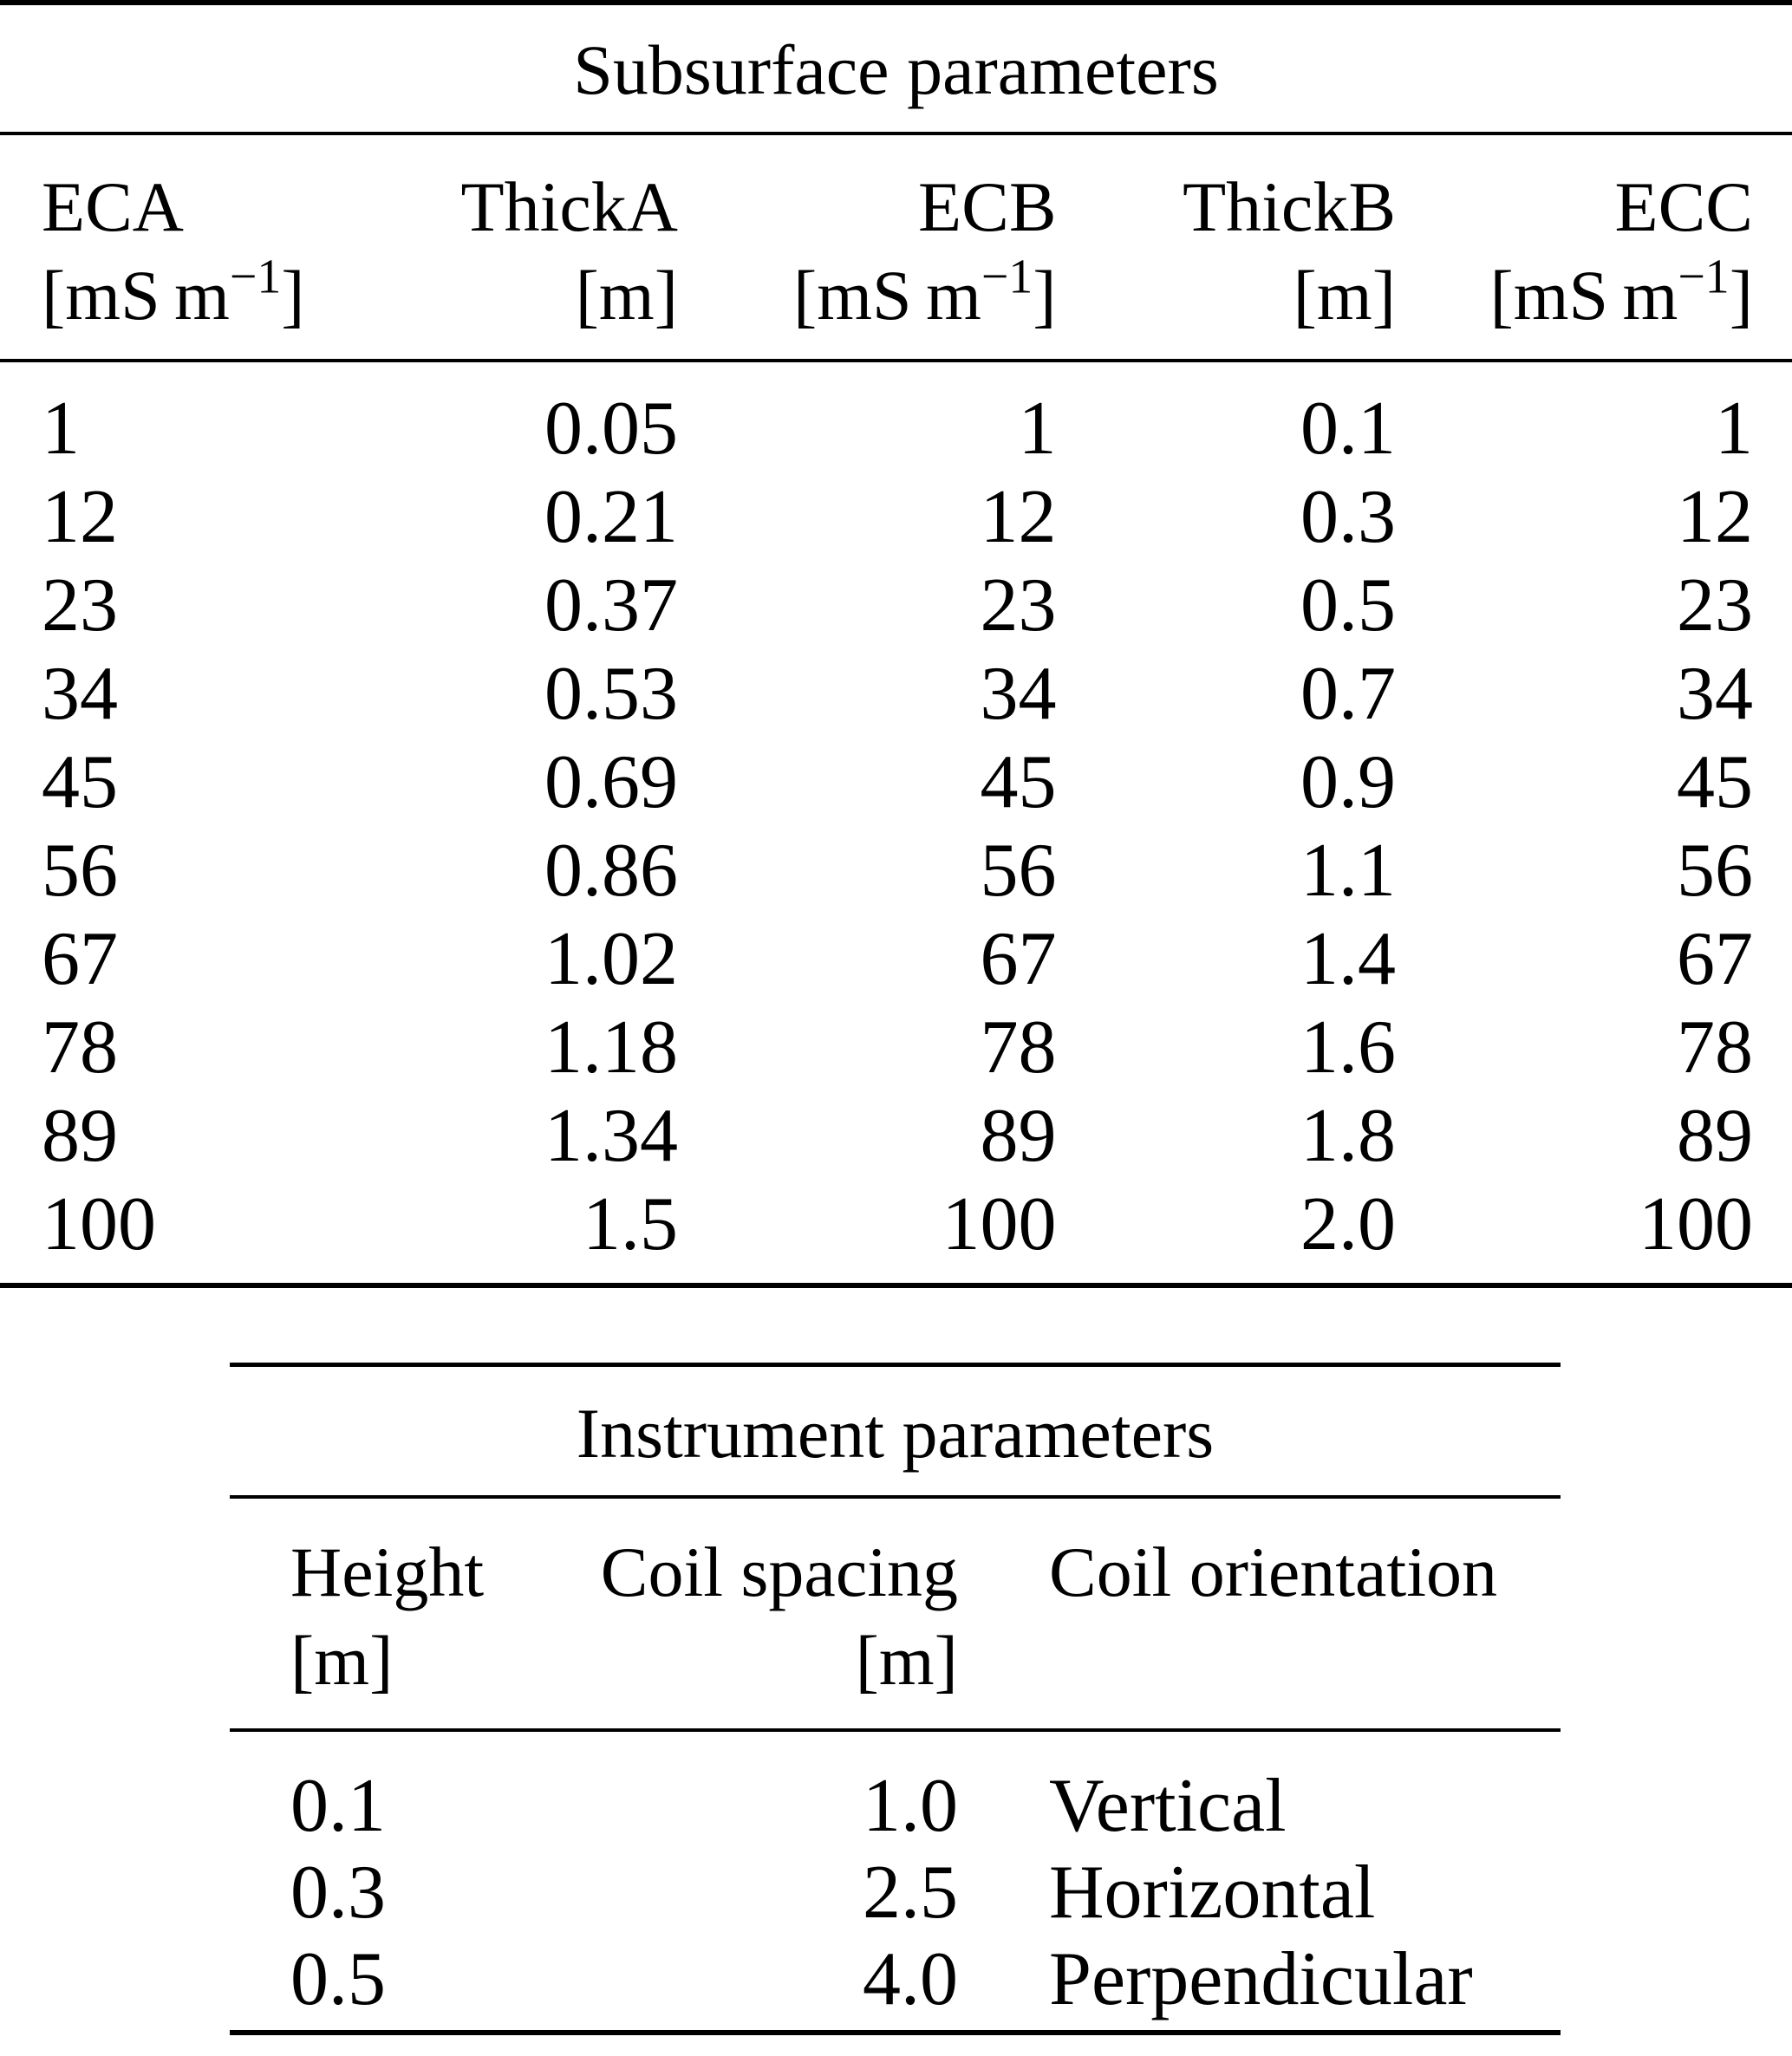  What do you see at coordinates (611, 517) in the screenshot?
I see `table-cell: 0.21` at bounding box center [611, 517].